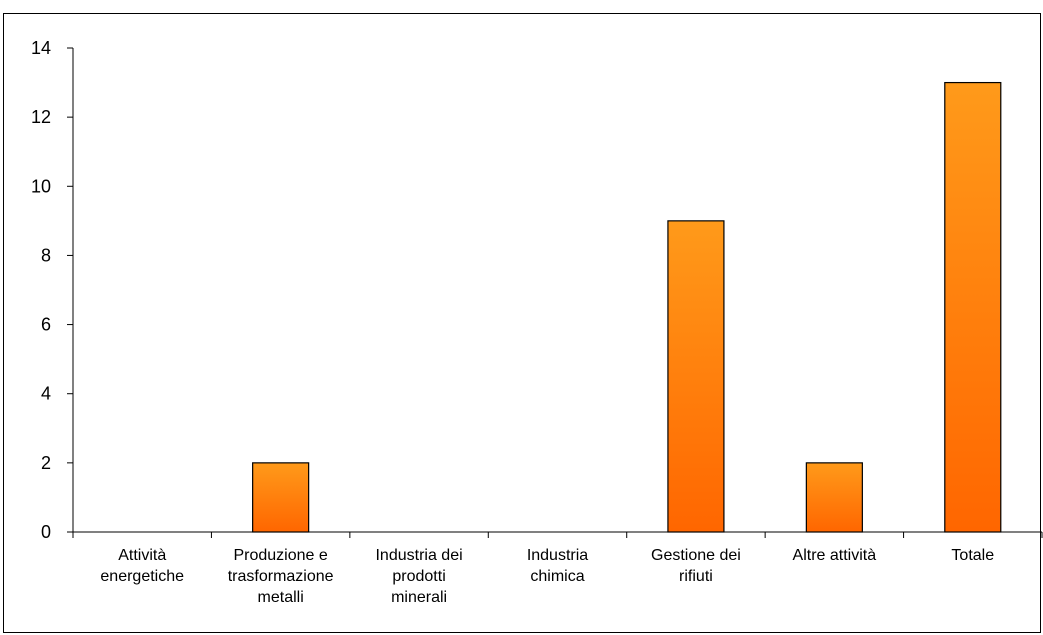 The image size is (1043, 635). I want to click on y-tick-label: 14, so click(41, 48).